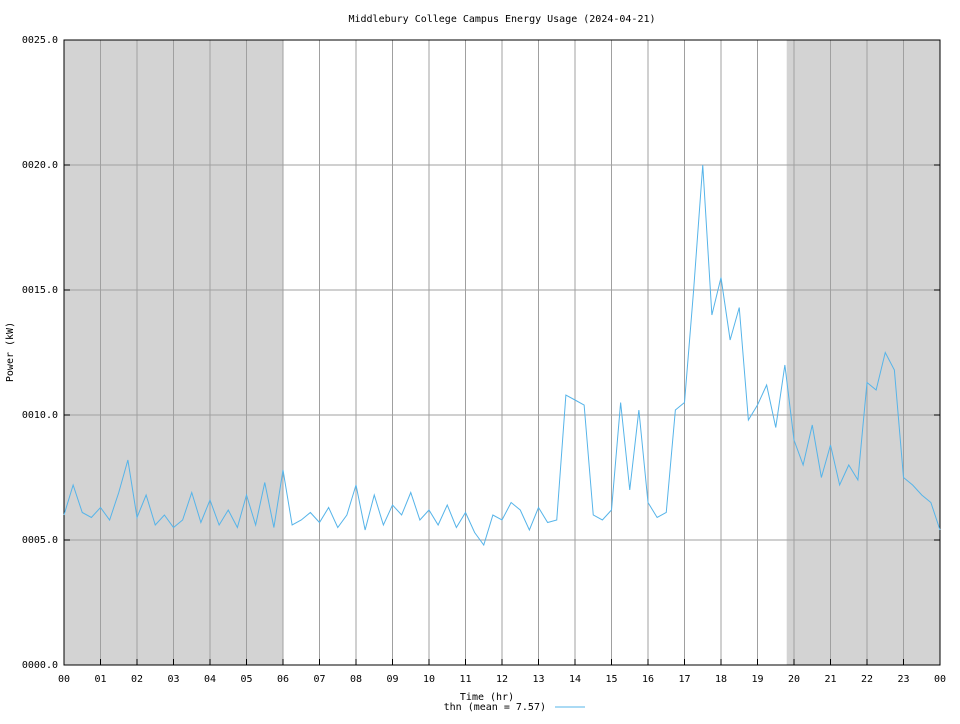 The image size is (960, 724). Describe the element at coordinates (487, 697) in the screenshot. I see `x-axis-label: Time (hr)` at that location.